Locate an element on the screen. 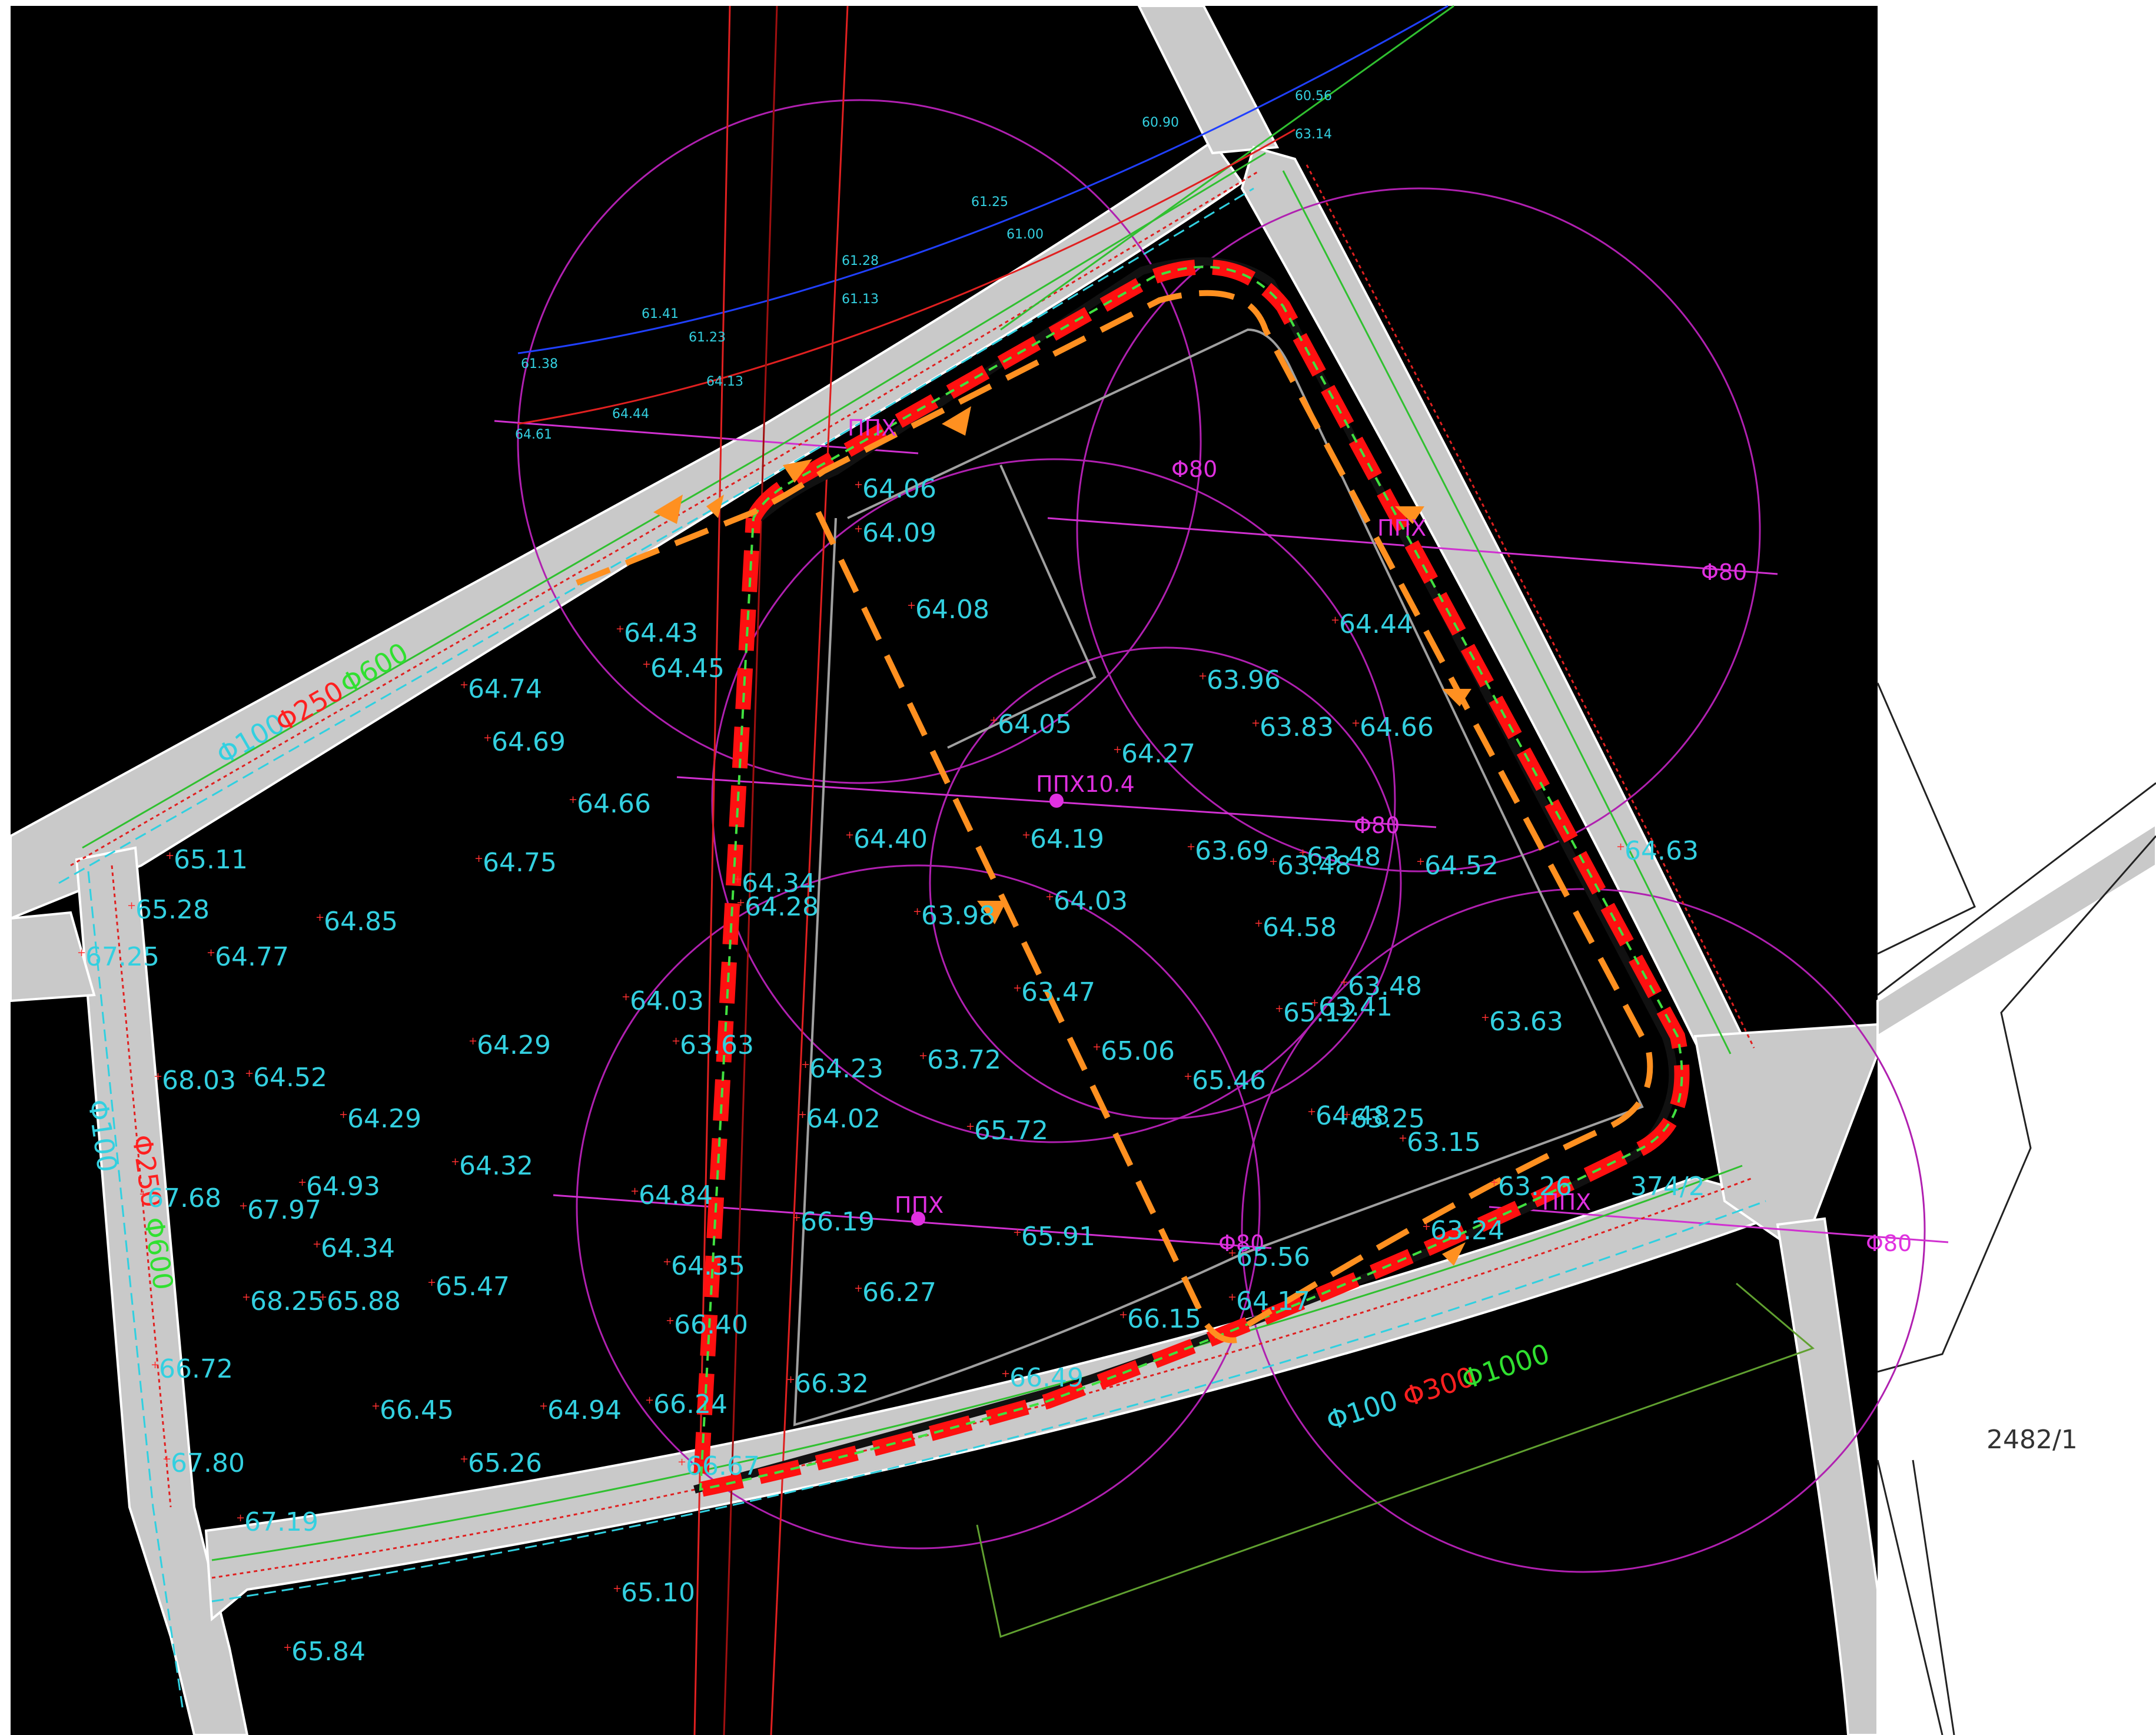  spot-elevation-label: 67.68 is located at coordinates (184, 1198).